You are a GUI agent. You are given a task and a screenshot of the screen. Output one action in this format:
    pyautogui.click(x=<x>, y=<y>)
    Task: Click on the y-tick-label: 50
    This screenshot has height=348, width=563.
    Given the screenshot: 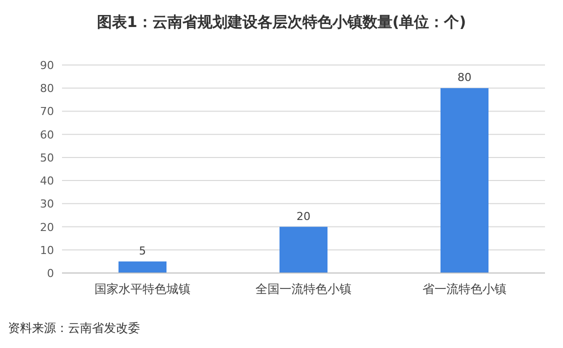 What is the action you would take?
    pyautogui.click(x=47, y=157)
    